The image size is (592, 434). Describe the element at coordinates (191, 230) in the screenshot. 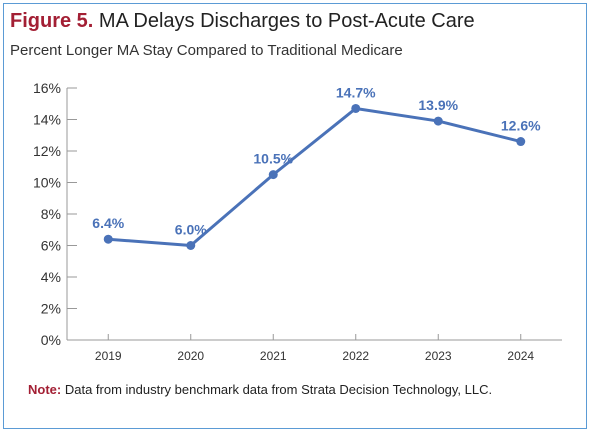

I see `data-label: 6.0%` at that location.